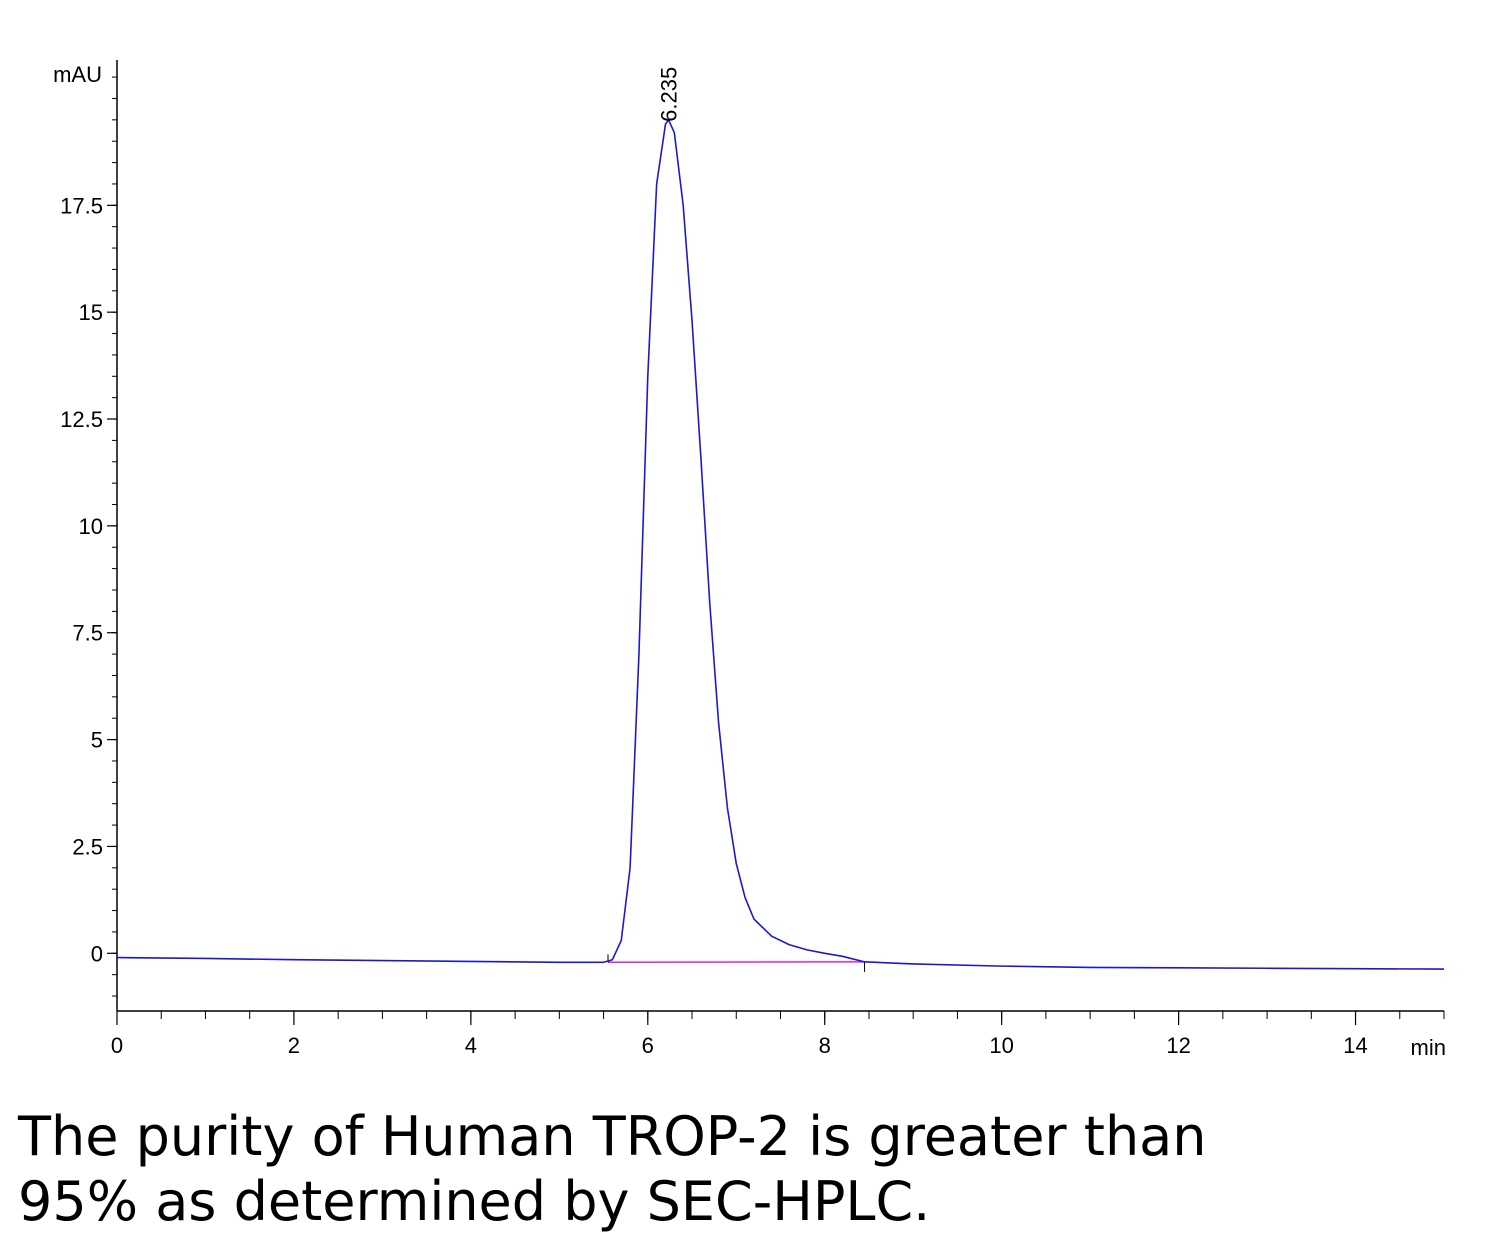  I want to click on y-axis-label: mAU, so click(77, 74).